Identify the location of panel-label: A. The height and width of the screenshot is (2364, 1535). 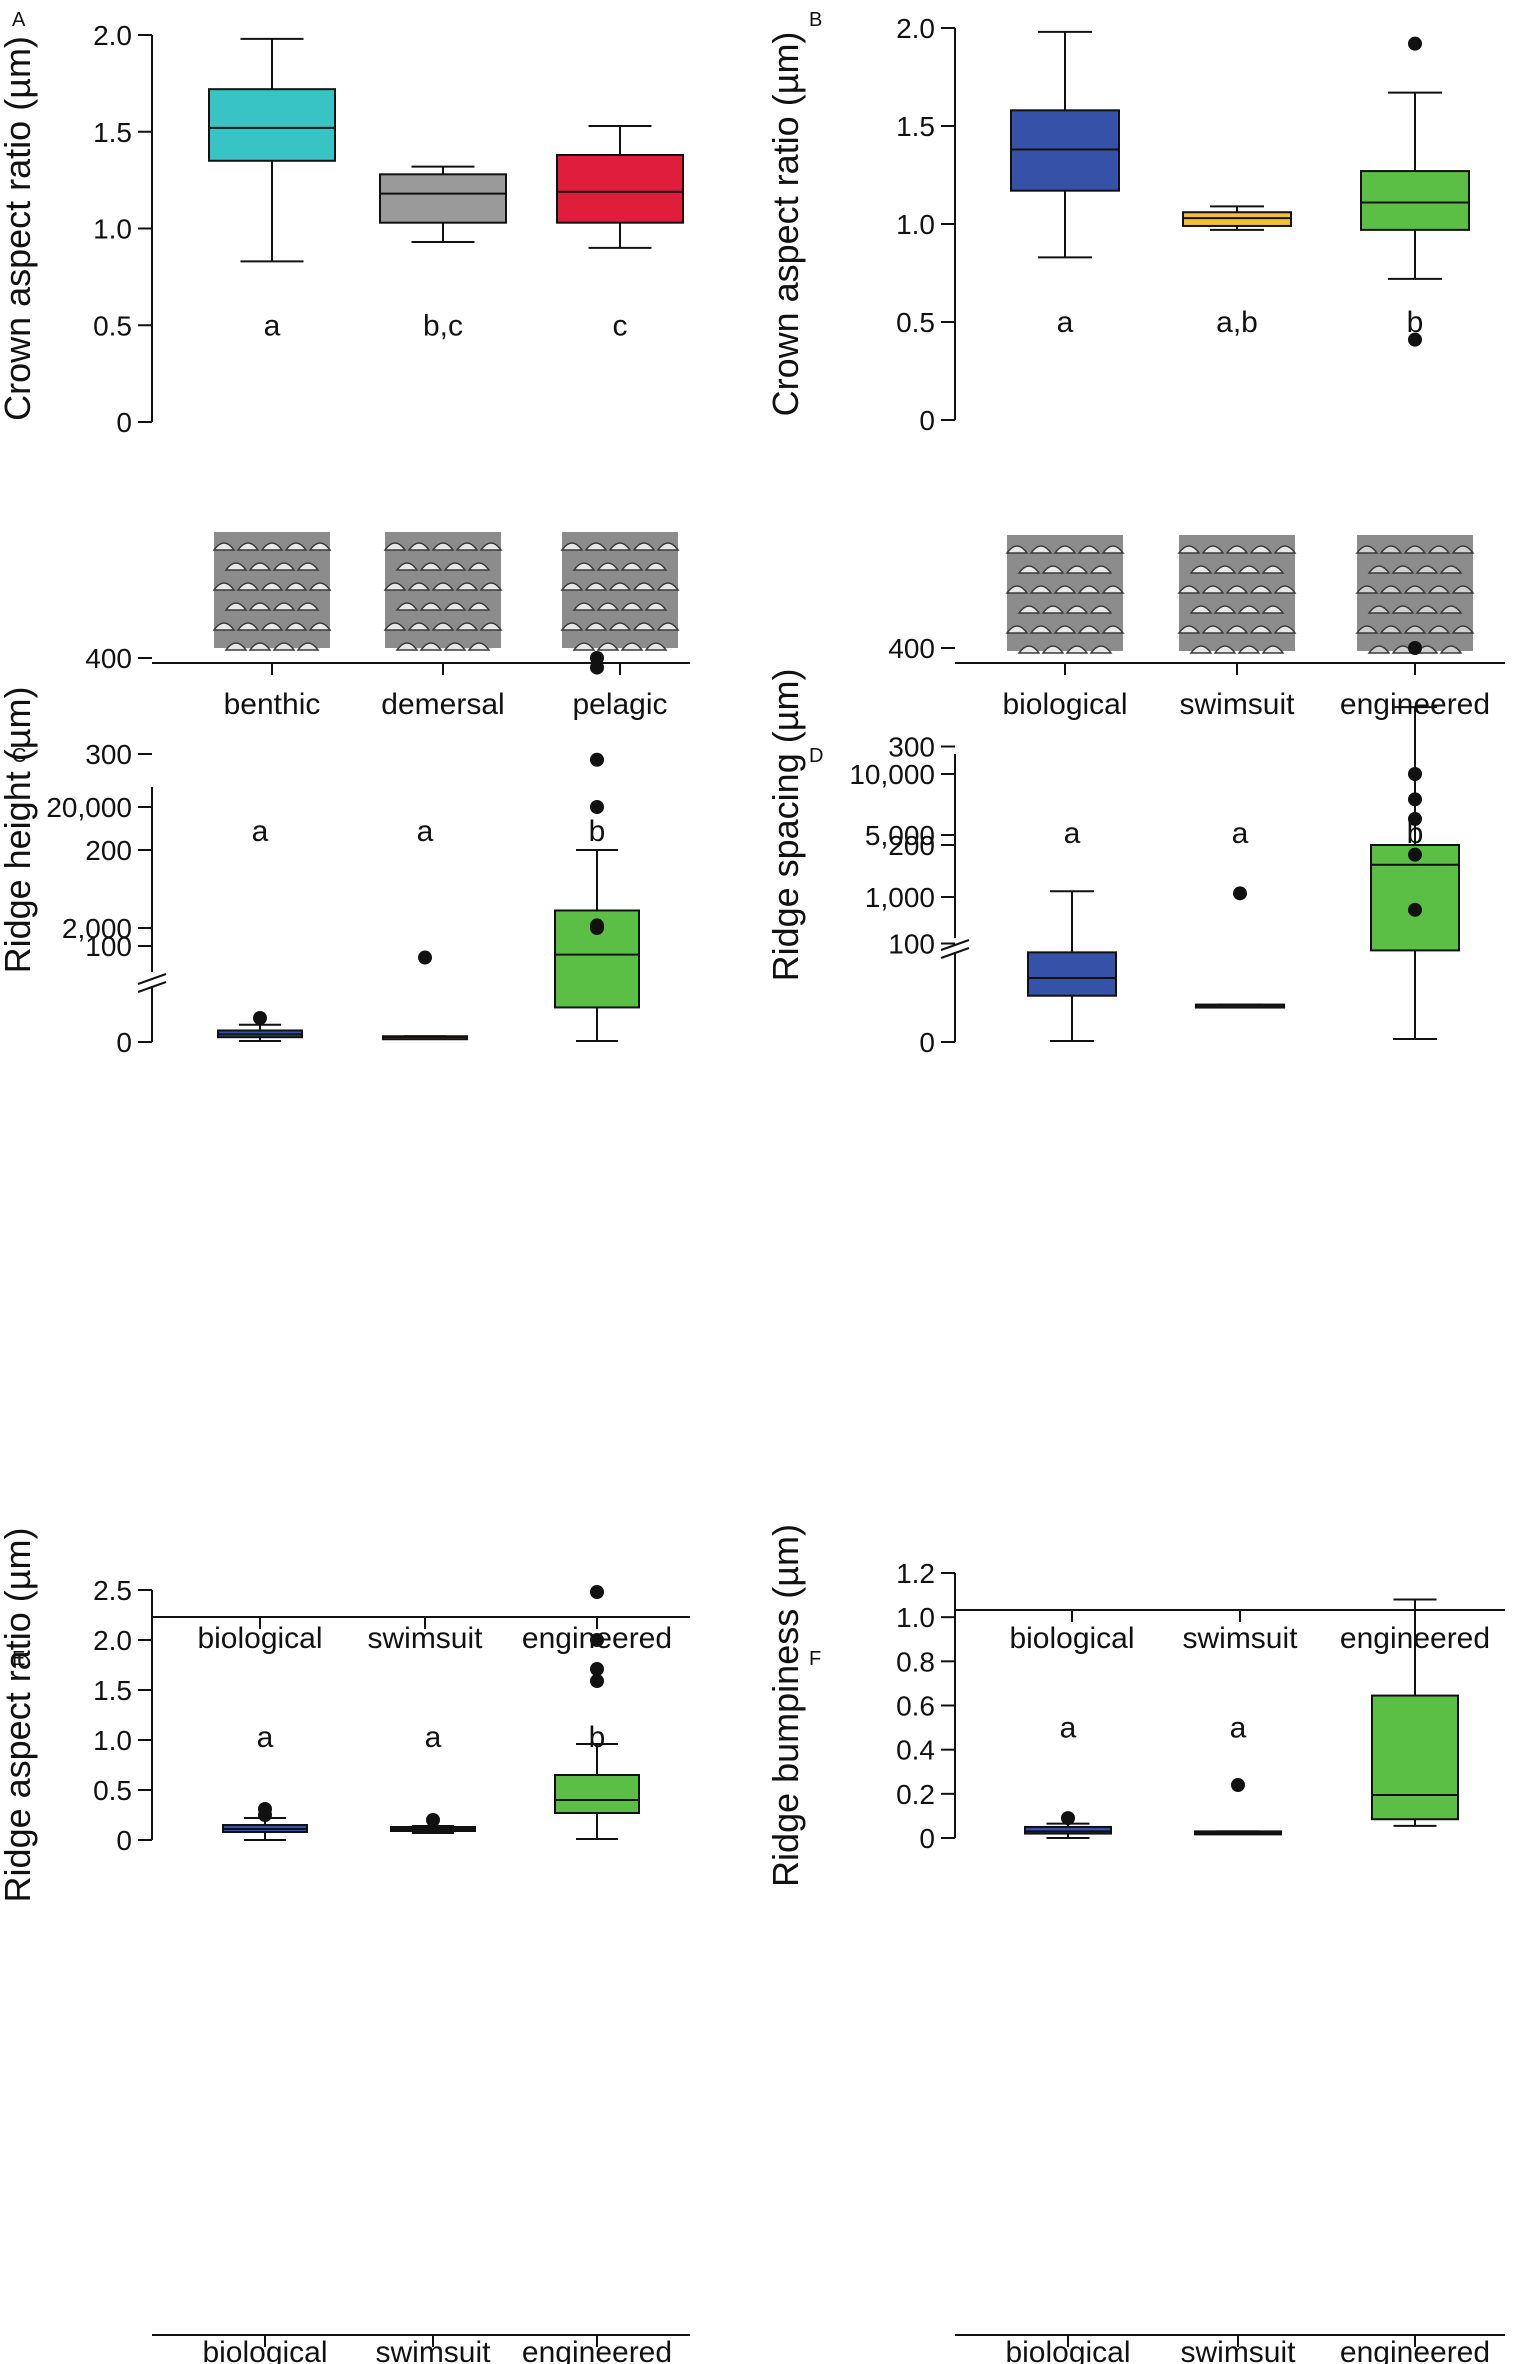
(19, 20).